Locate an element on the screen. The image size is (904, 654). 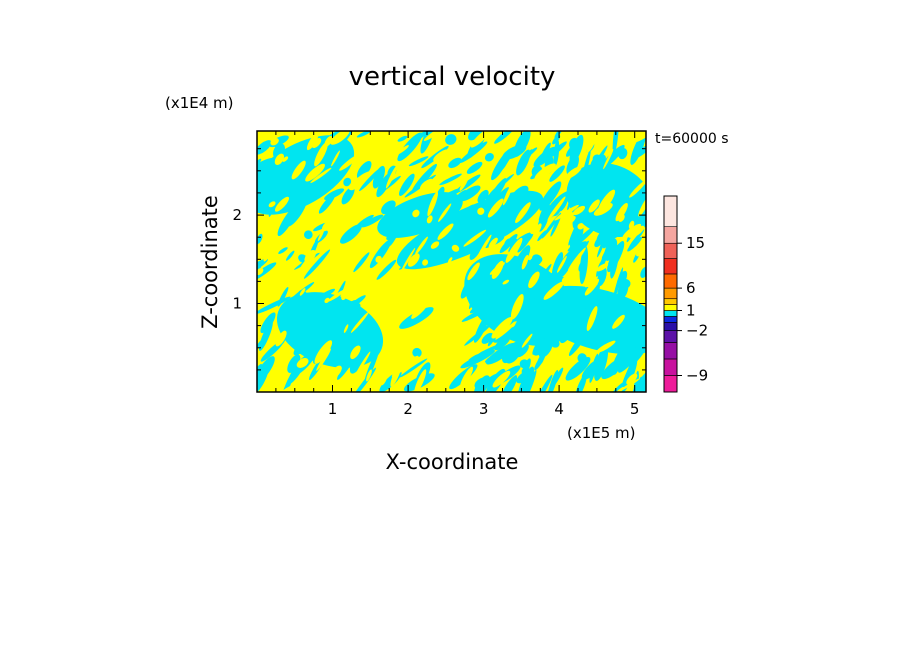
colorbar-swatch is located at coordinates (670, 351).